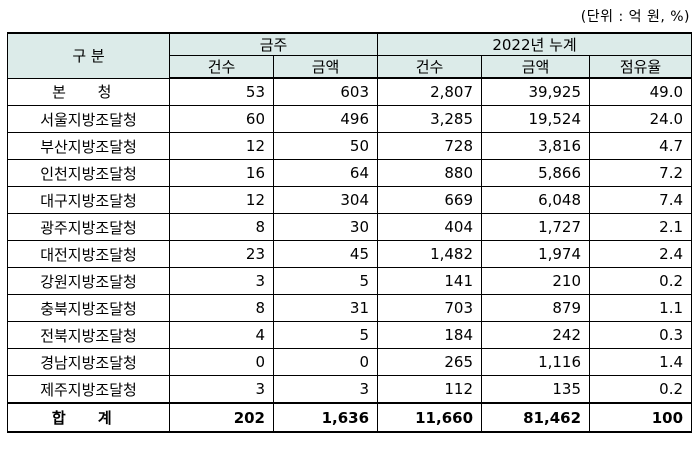 Image resolution: width=700 pixels, height=466 pixels. I want to click on week-amount: 603, so click(325, 91).